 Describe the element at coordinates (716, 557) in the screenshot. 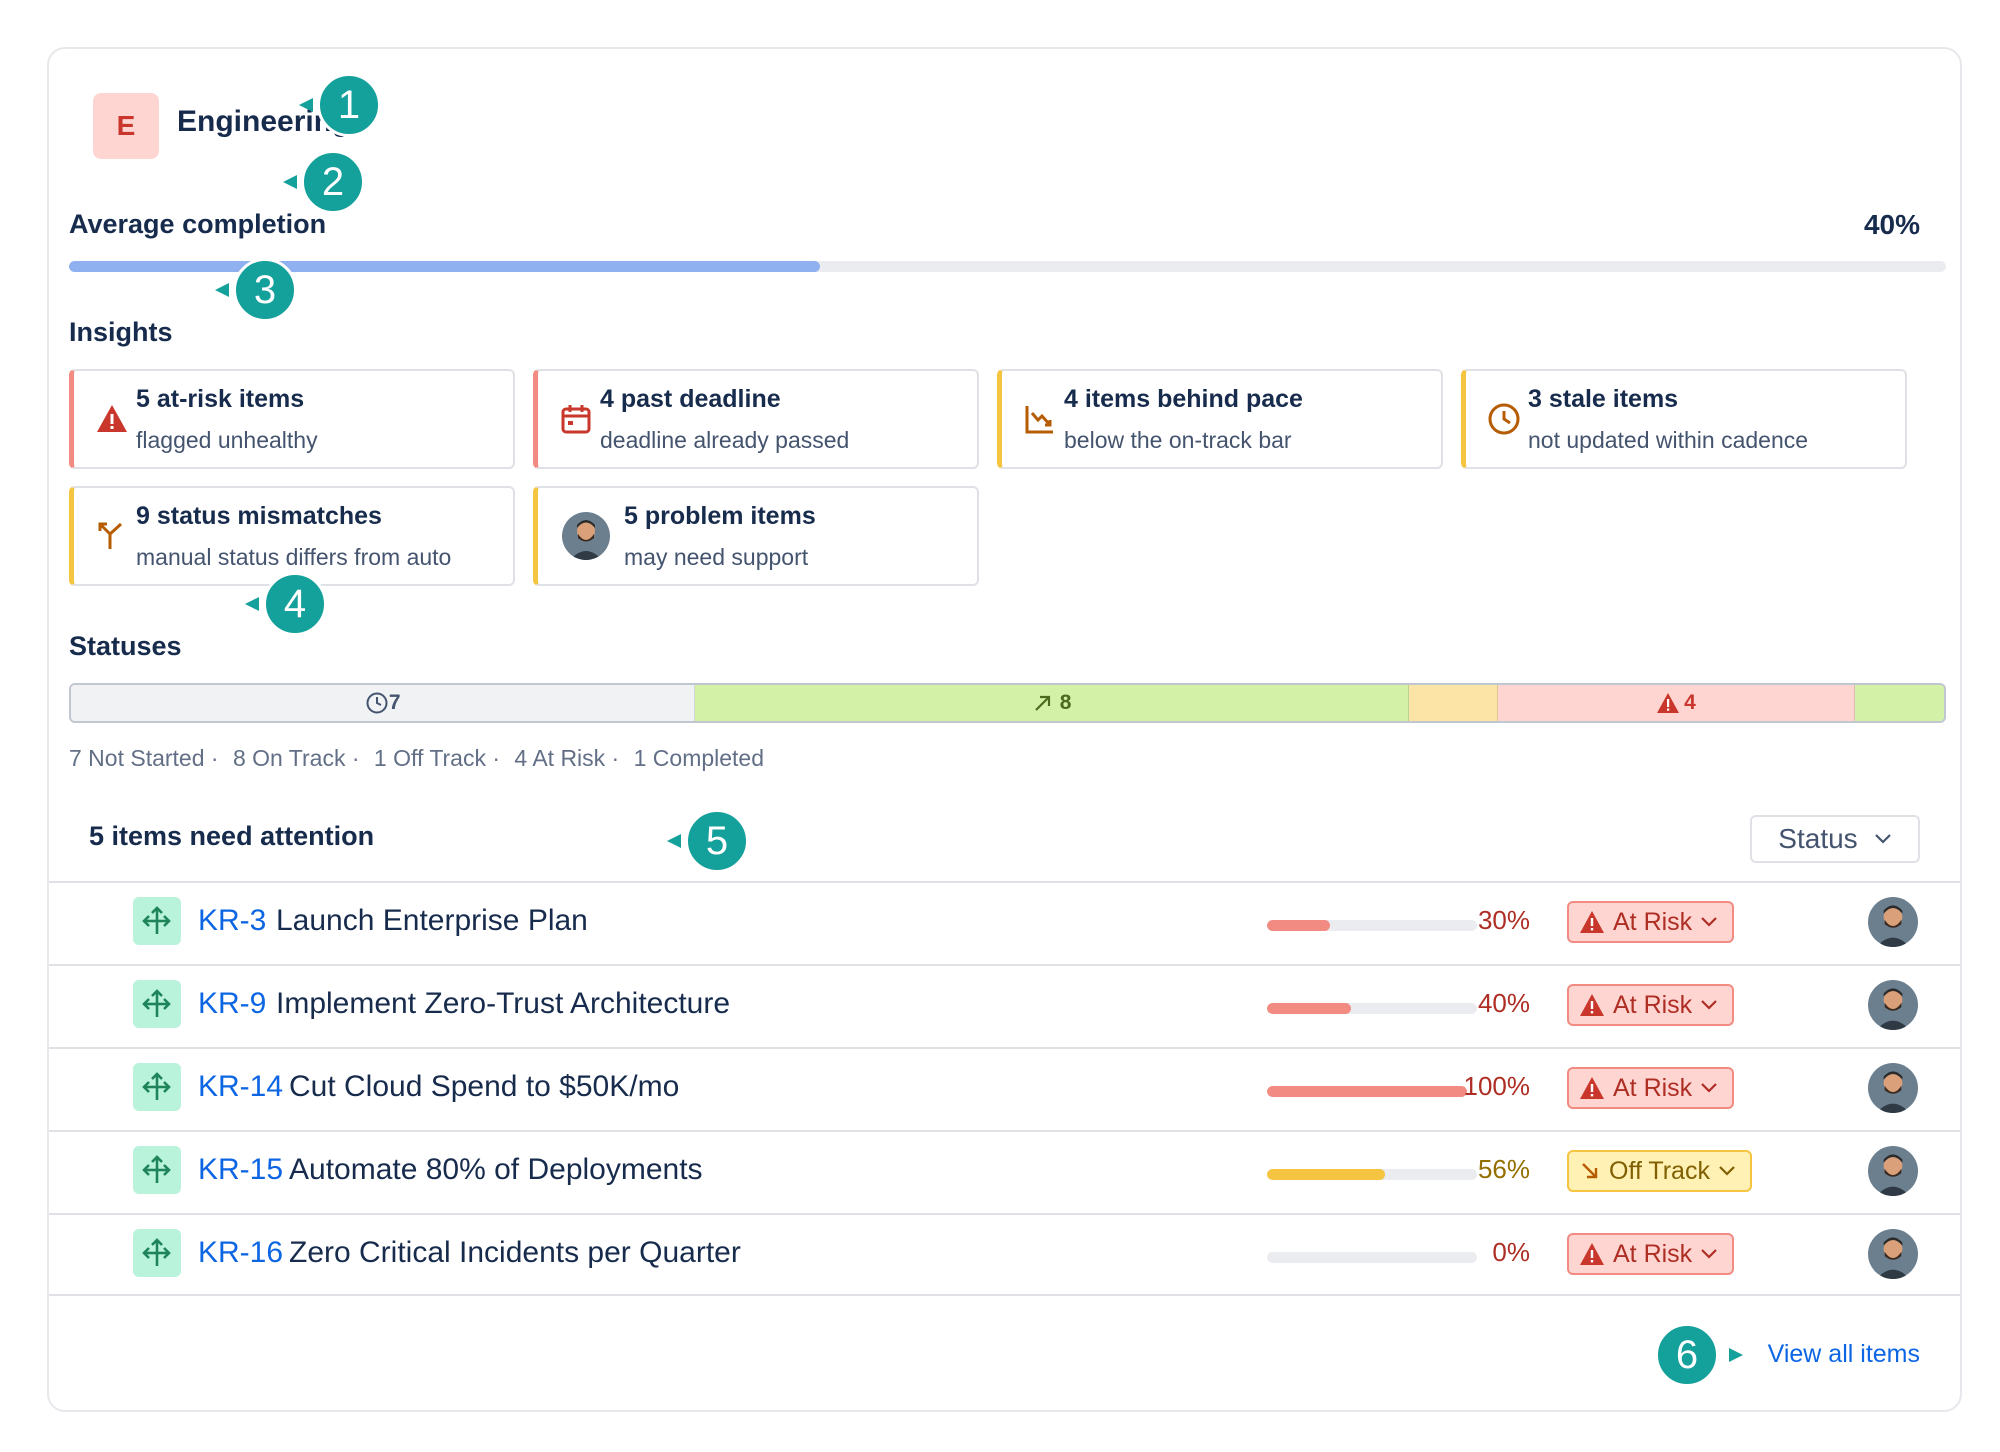

I see `insight-subtitle: may need support` at that location.